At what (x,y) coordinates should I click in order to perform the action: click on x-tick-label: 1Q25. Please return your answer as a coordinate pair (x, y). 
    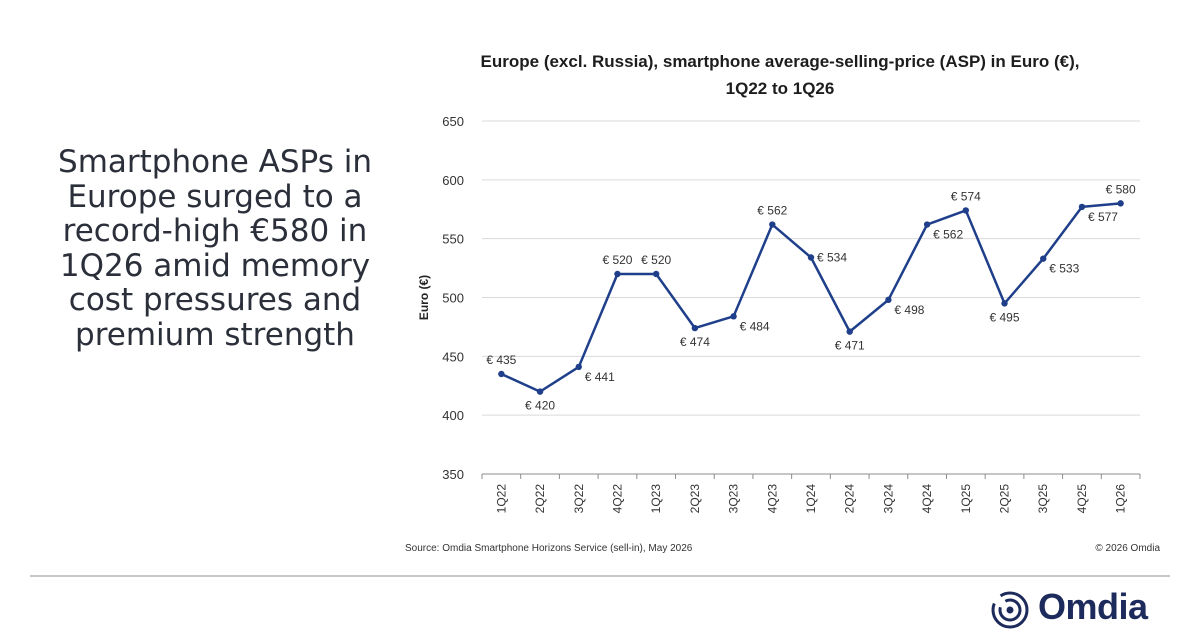
    Looking at the image, I should click on (966, 499).